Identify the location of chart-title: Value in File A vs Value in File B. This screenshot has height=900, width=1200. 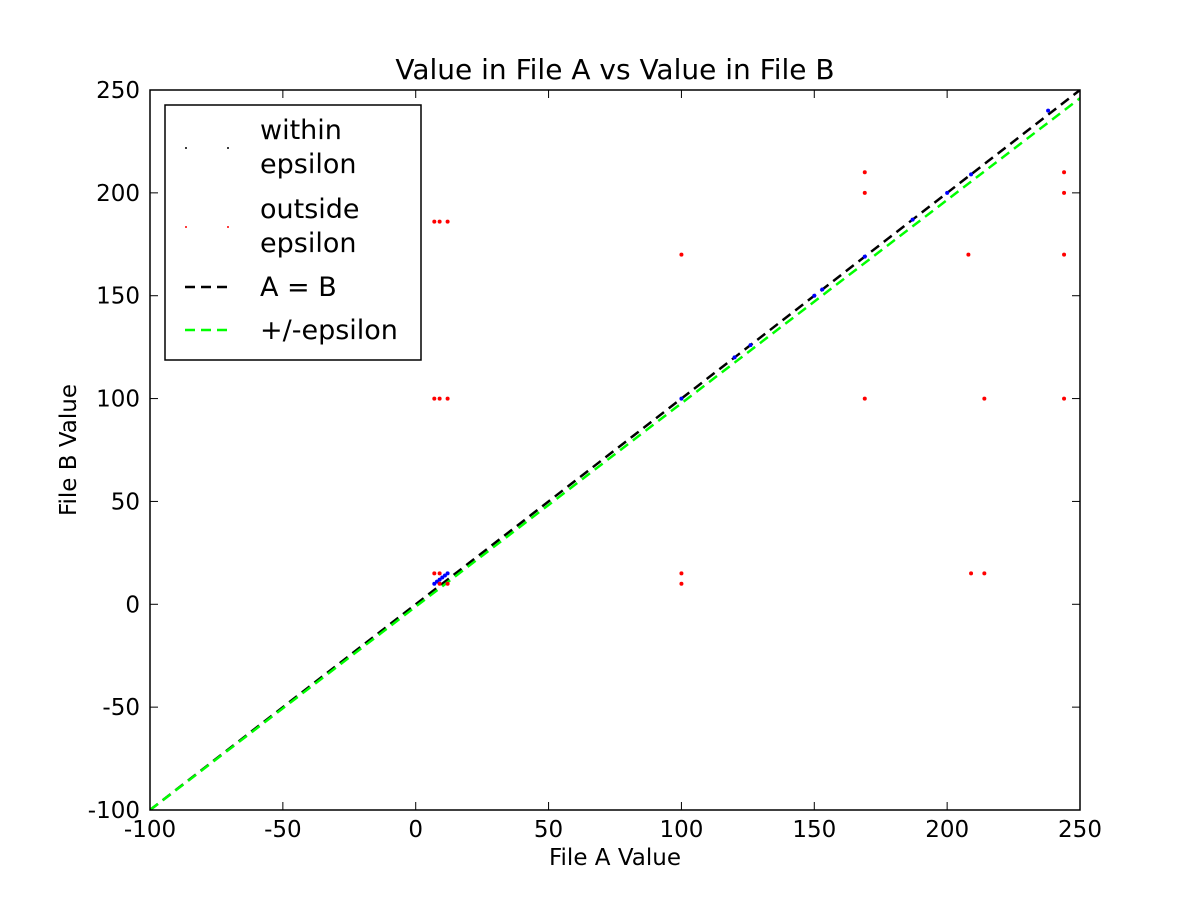
(614, 69).